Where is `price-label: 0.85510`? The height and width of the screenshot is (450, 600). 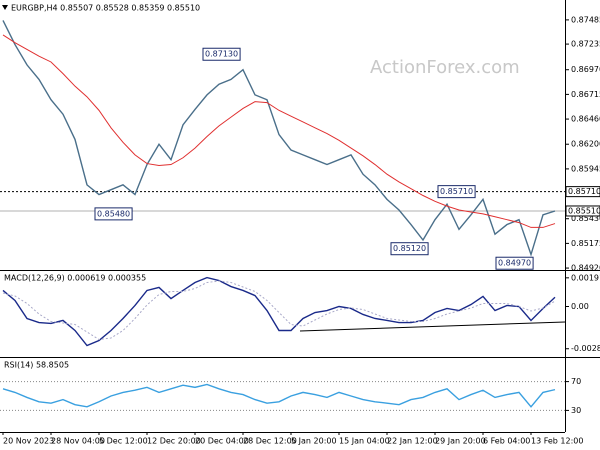 price-label: 0.85510 is located at coordinates (584, 210).